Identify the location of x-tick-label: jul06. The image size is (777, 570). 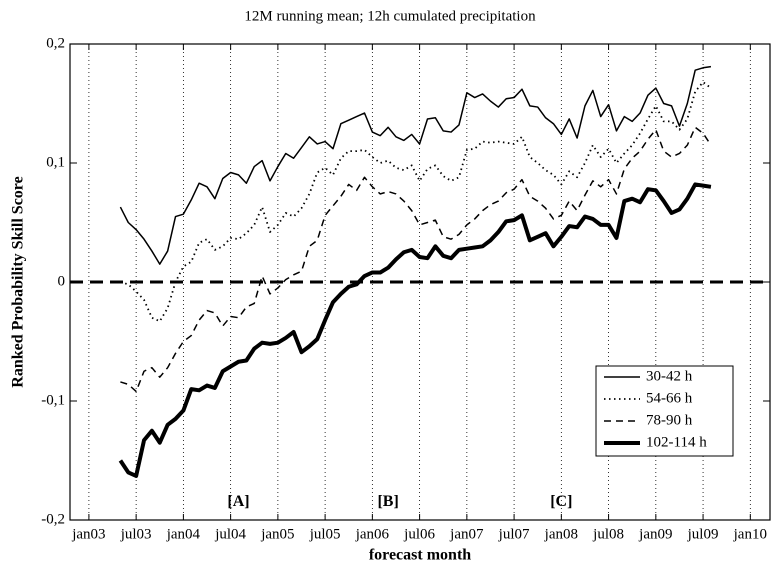
(419, 534).